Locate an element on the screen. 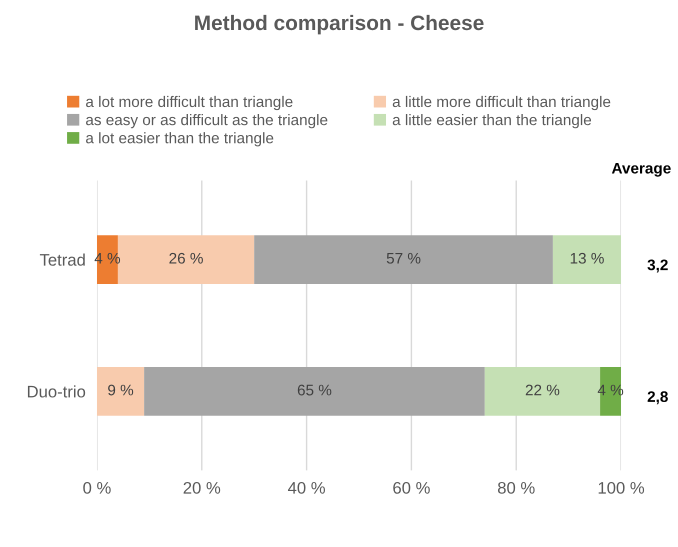 Image resolution: width=678 pixels, height=547 pixels. data-label: 65 % is located at coordinates (315, 390).